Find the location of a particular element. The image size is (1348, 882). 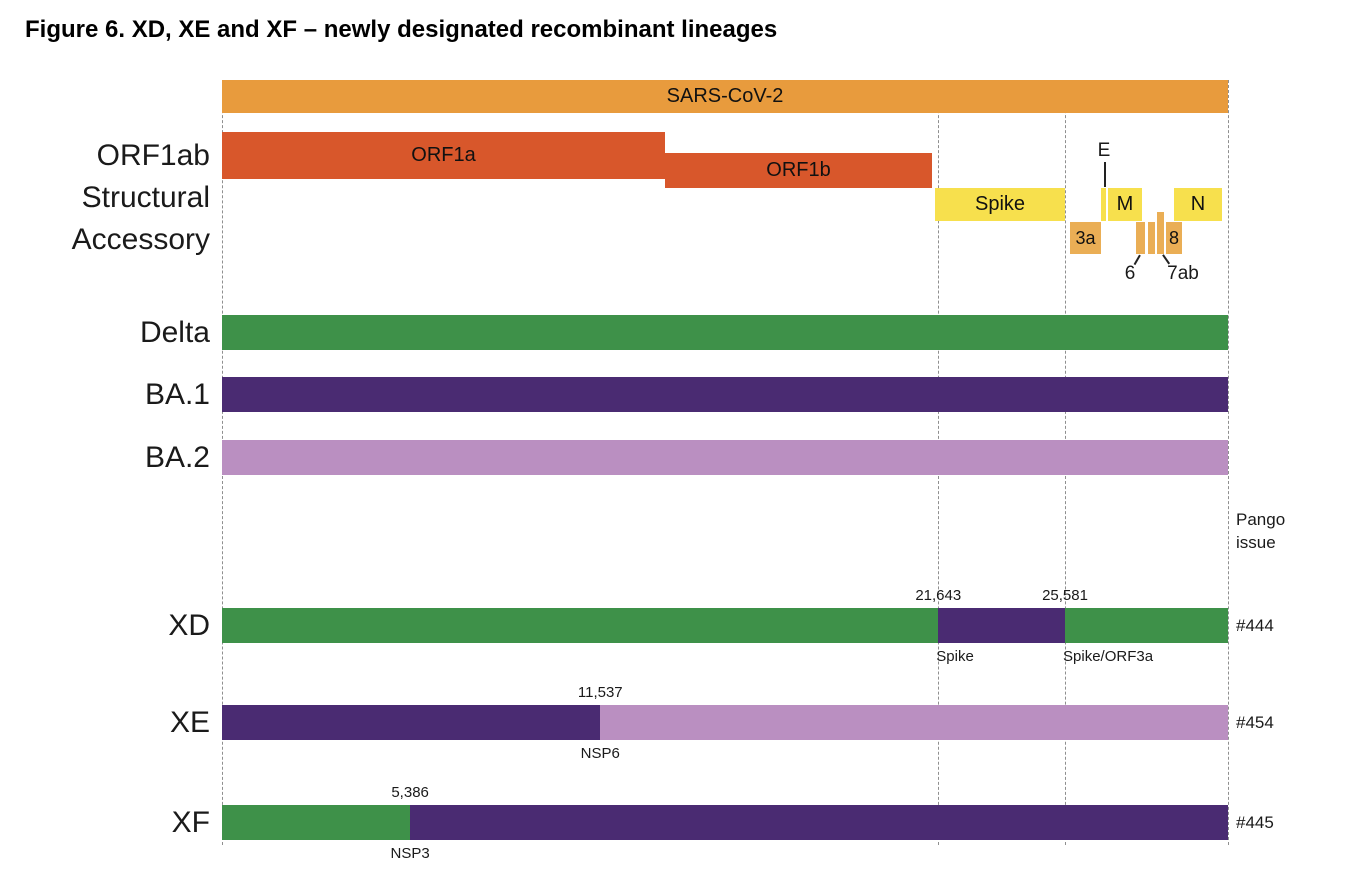

orf8-label: 8 is located at coordinates (1173, 237).